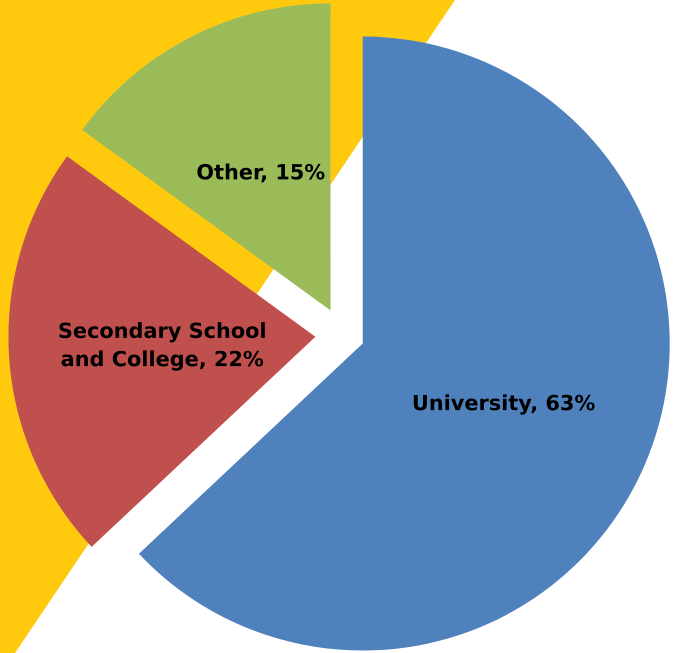 The image size is (675, 653). Describe the element at coordinates (162, 346) in the screenshot. I see `slice-label: Secondary School and College, 22%` at that location.